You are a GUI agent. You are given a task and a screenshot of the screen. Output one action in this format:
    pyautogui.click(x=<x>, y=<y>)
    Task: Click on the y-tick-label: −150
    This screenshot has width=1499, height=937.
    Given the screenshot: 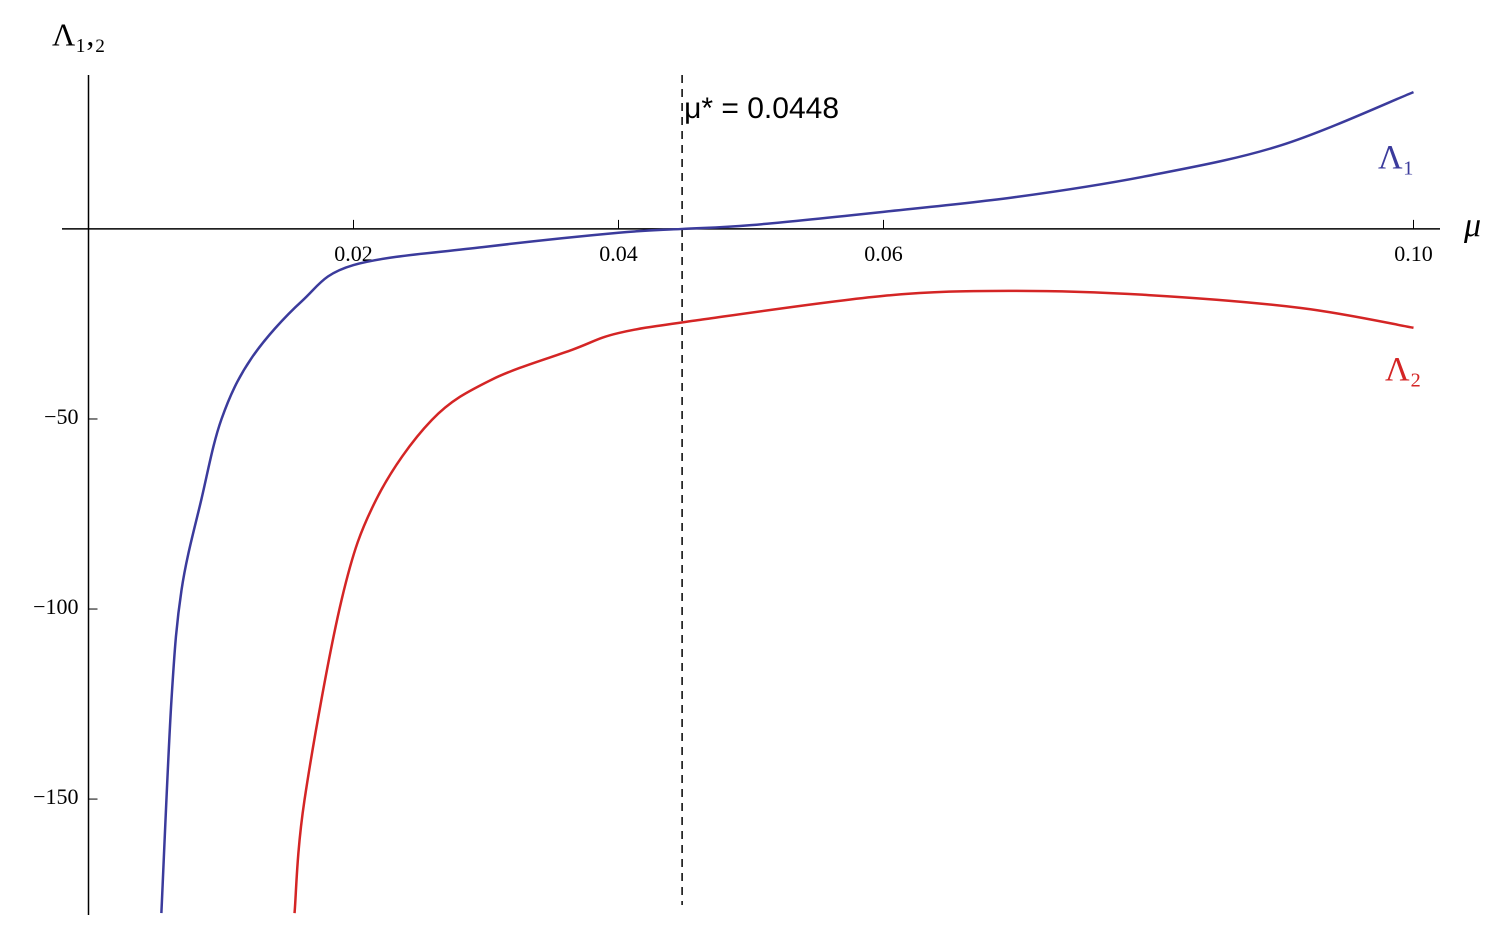 What is the action you would take?
    pyautogui.click(x=55, y=796)
    